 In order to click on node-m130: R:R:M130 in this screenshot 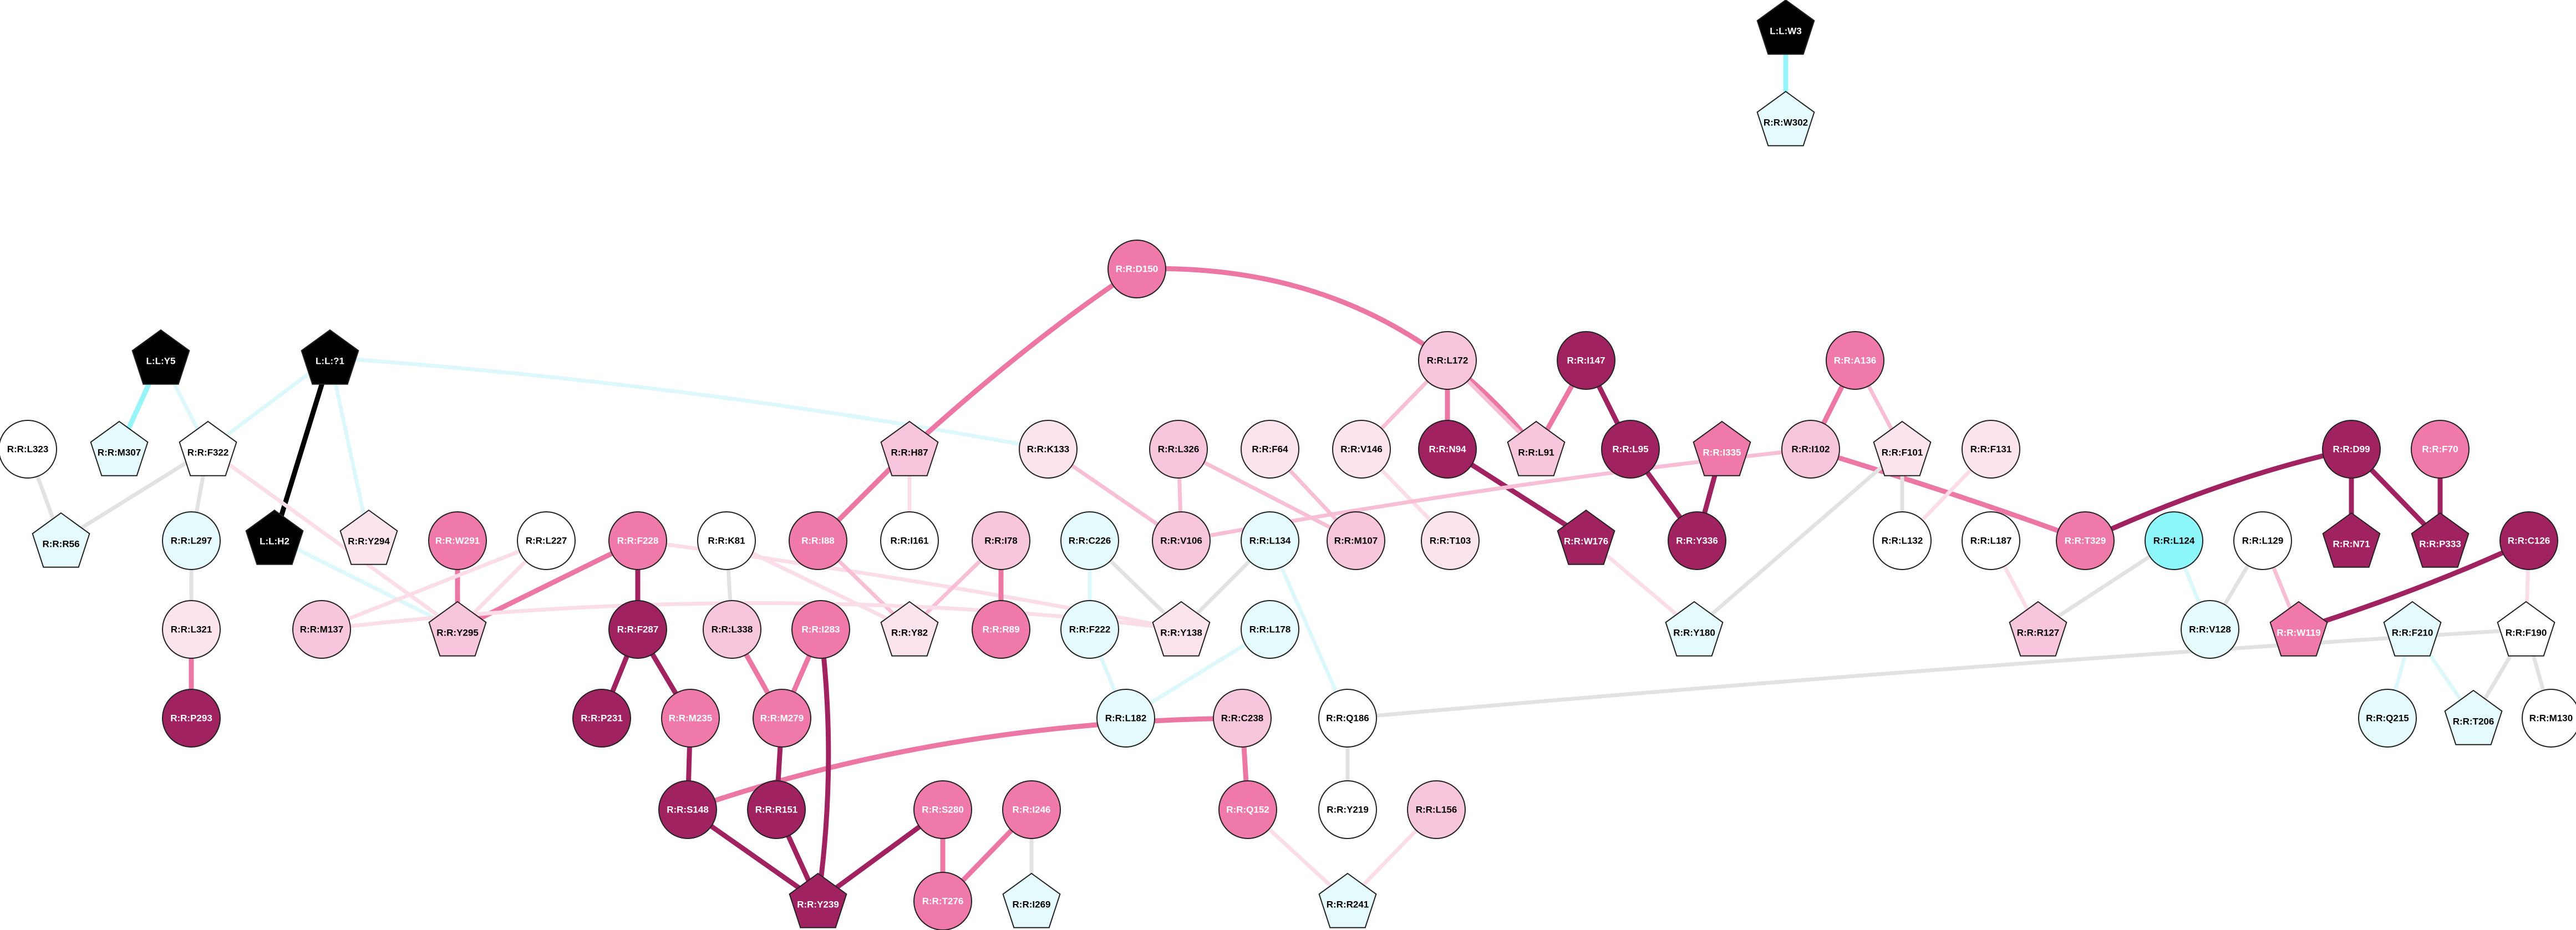, I will do `click(2549, 718)`.